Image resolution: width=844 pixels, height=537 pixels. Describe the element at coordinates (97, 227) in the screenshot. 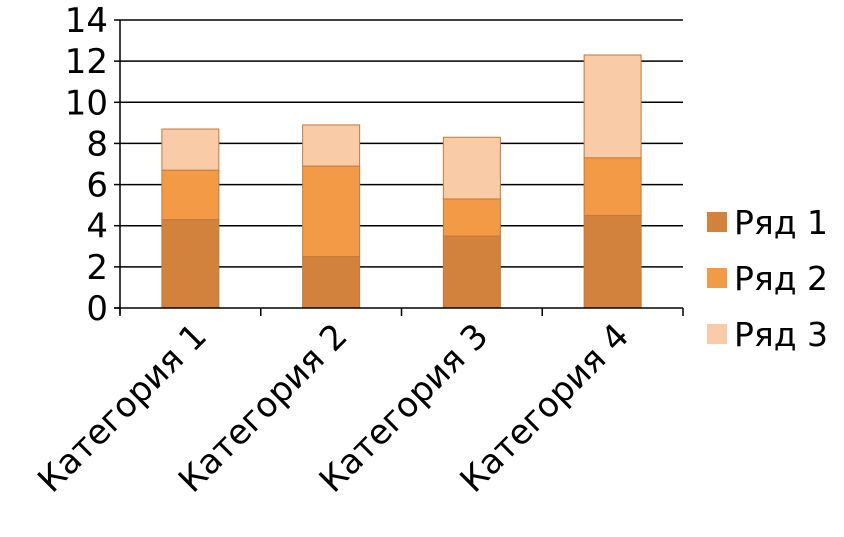

I see `y-tick-label: 4` at that location.